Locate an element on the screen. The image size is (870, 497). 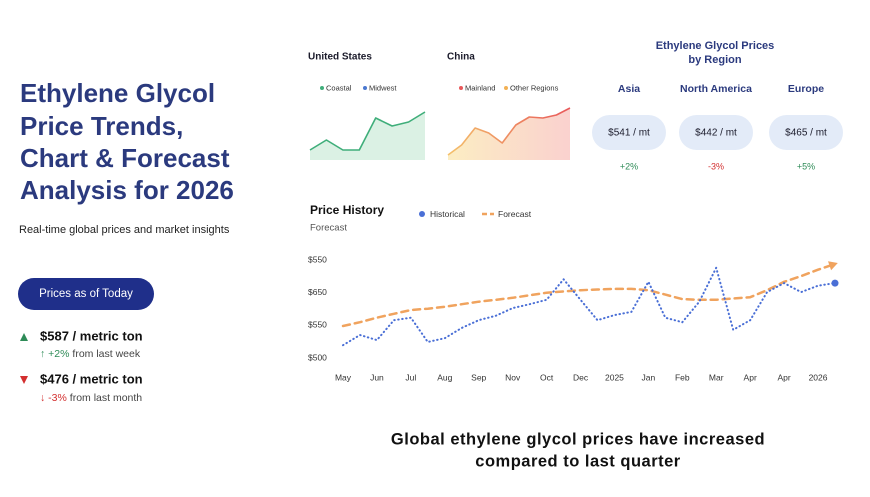
arrow: ↑ is located at coordinates (42, 354).